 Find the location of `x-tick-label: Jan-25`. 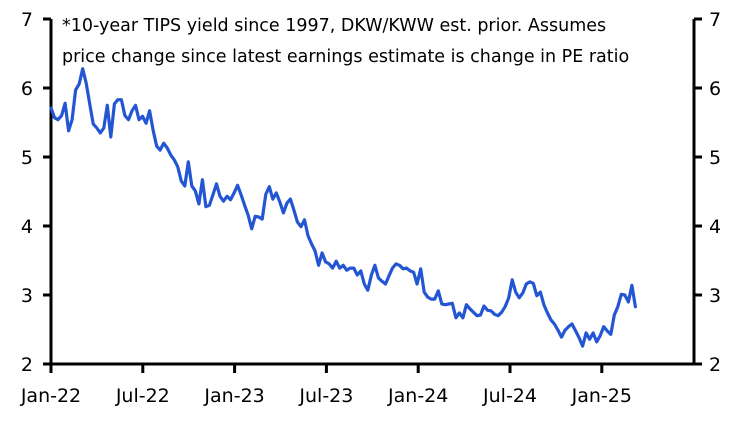

x-tick-label: Jan-25 is located at coordinates (601, 396).